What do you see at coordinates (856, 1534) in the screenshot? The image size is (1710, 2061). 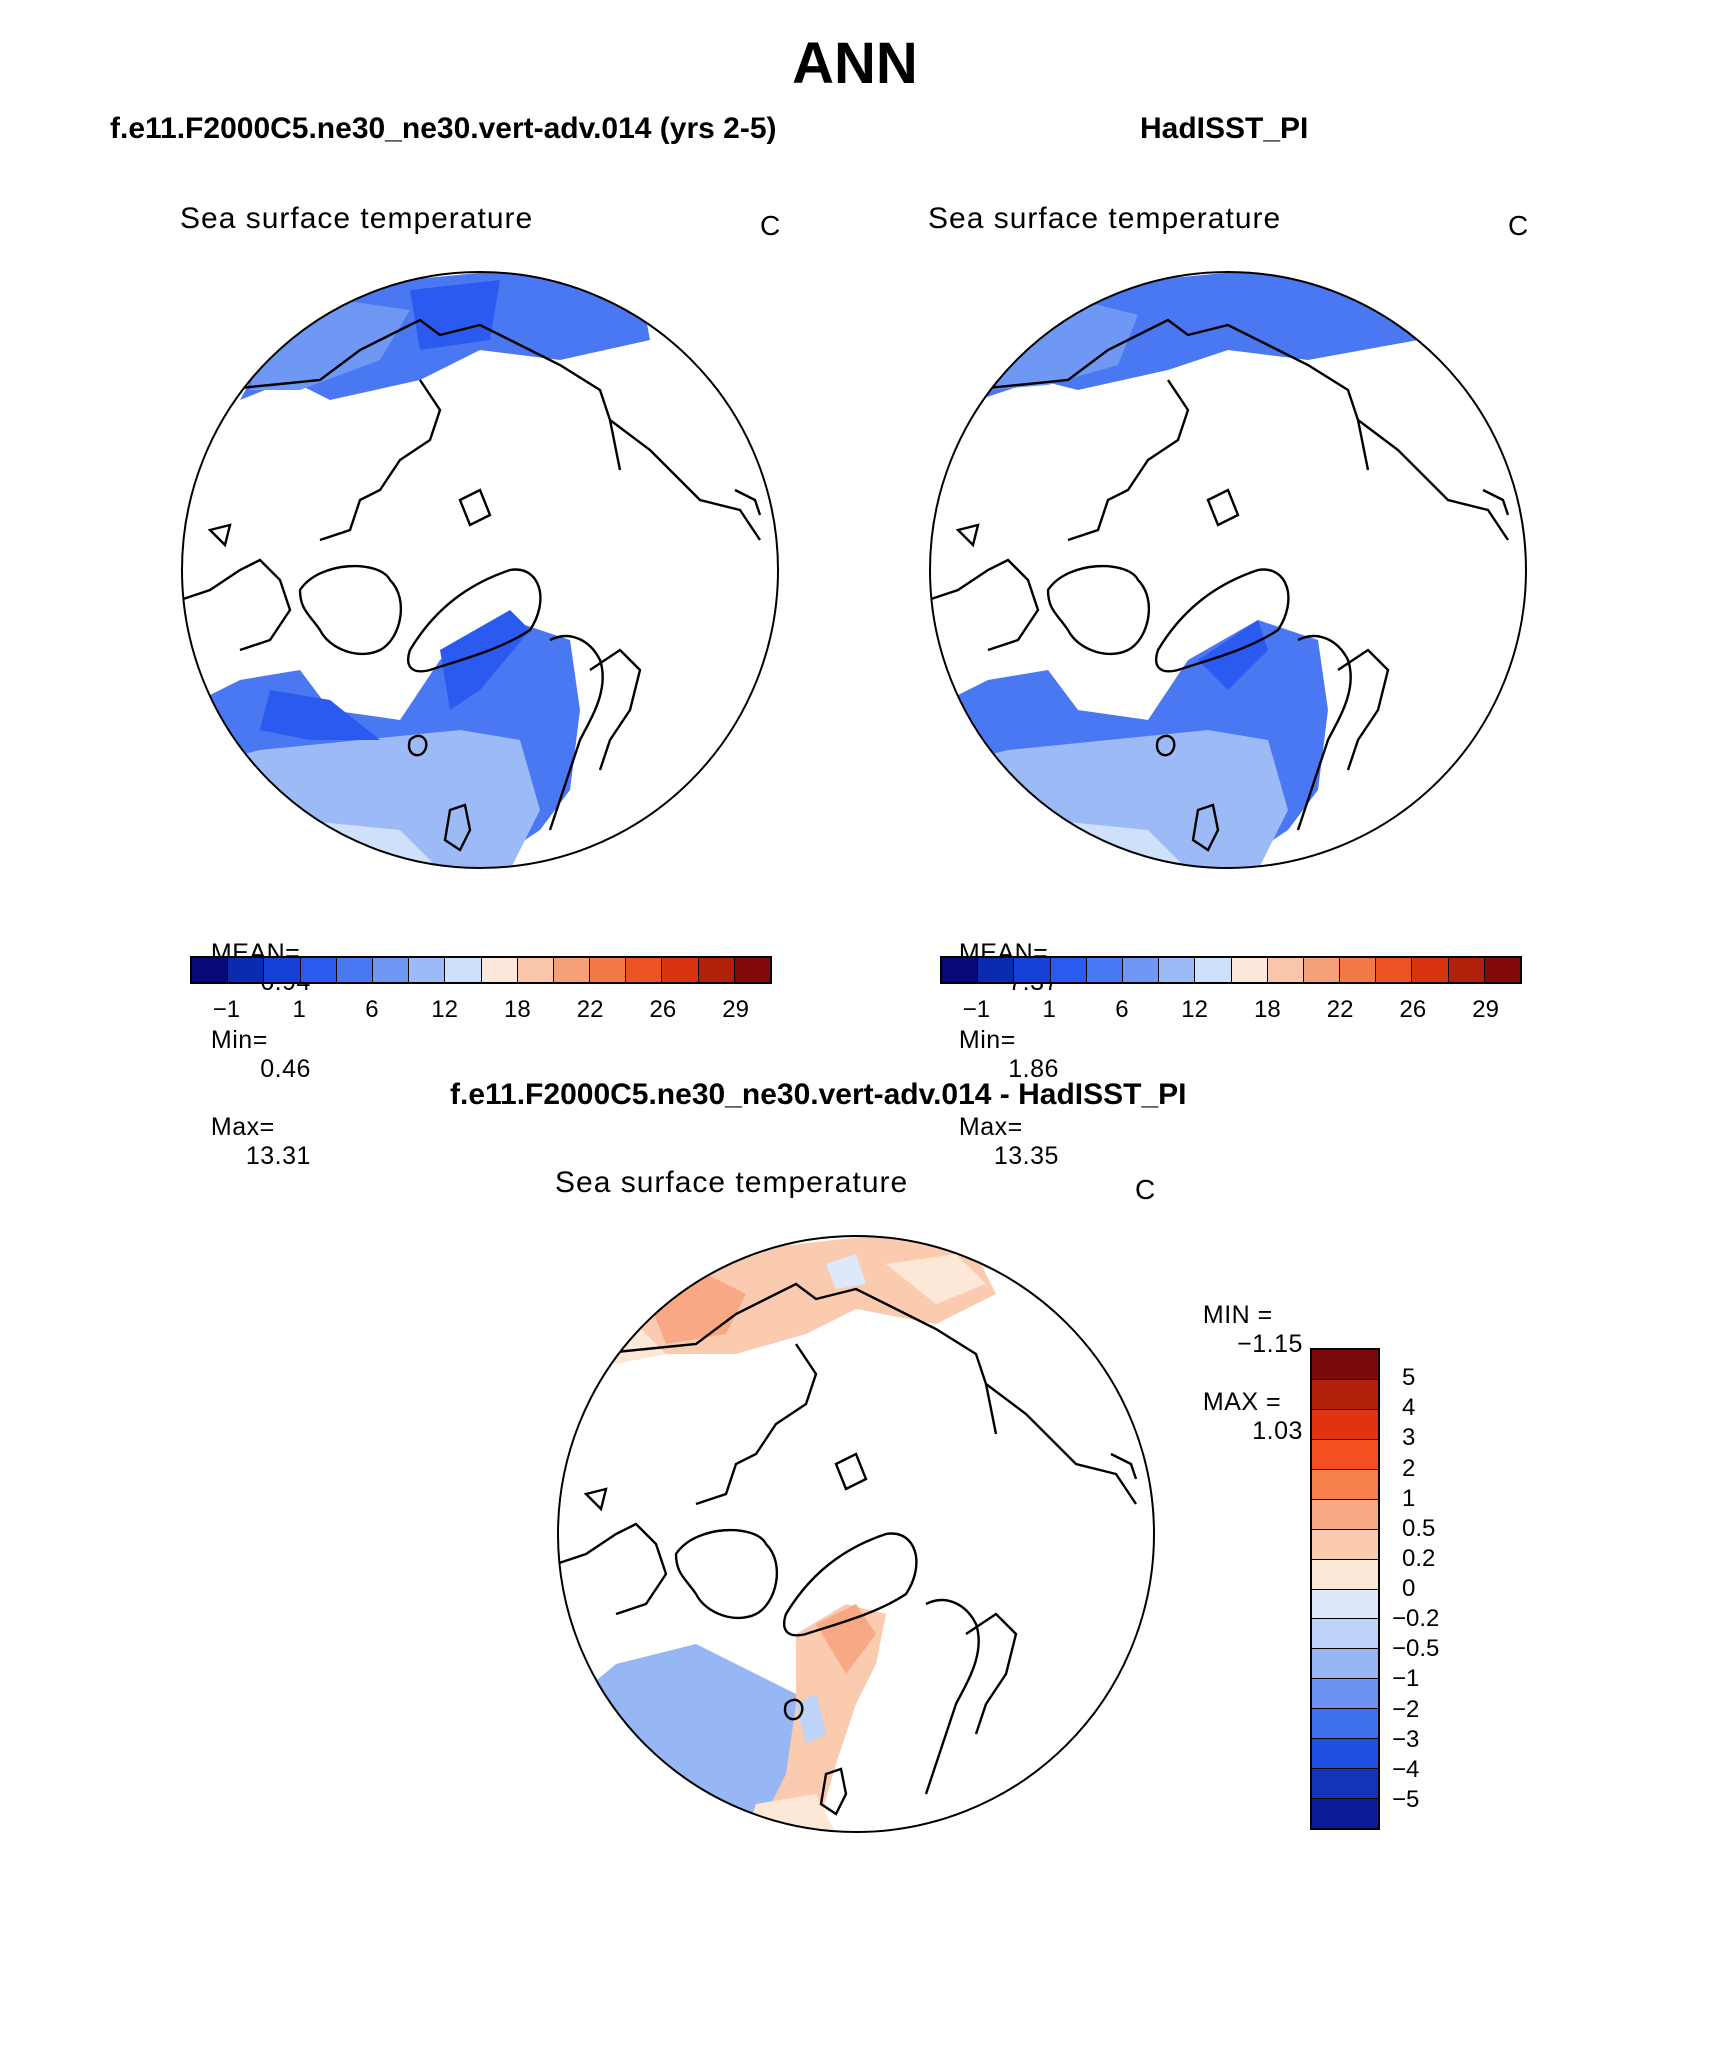 I see `sst-difference-map` at bounding box center [856, 1534].